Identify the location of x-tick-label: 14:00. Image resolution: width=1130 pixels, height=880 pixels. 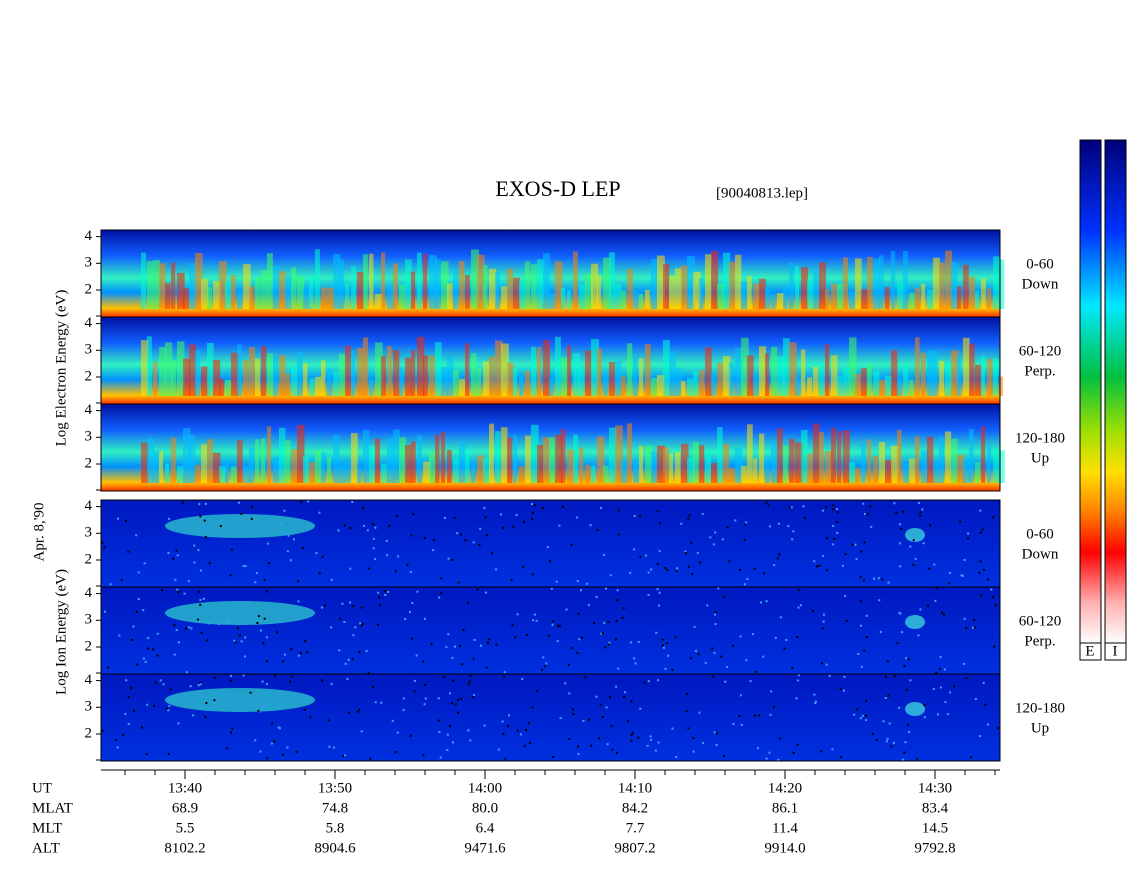
(485, 788).